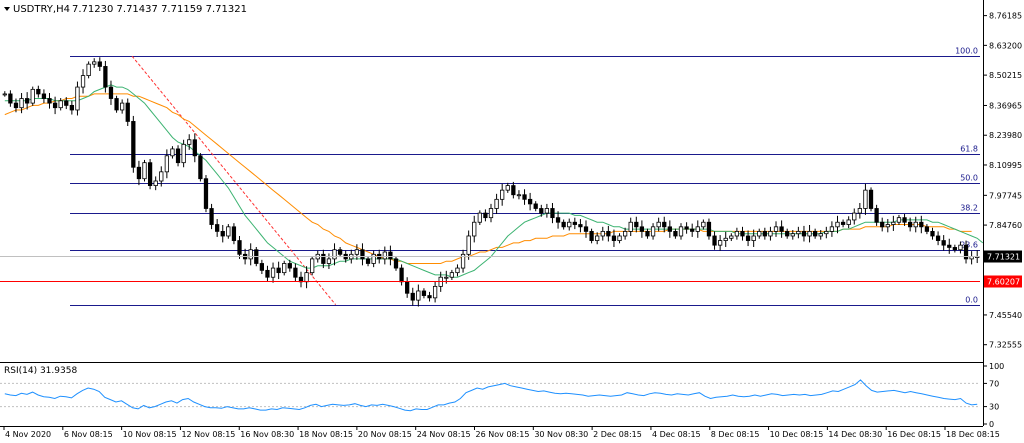 Image resolution: width=1024 pixels, height=443 pixels. What do you see at coordinates (617, 434) in the screenshot?
I see `time-tick-label: 2 Dec 08:15` at bounding box center [617, 434].